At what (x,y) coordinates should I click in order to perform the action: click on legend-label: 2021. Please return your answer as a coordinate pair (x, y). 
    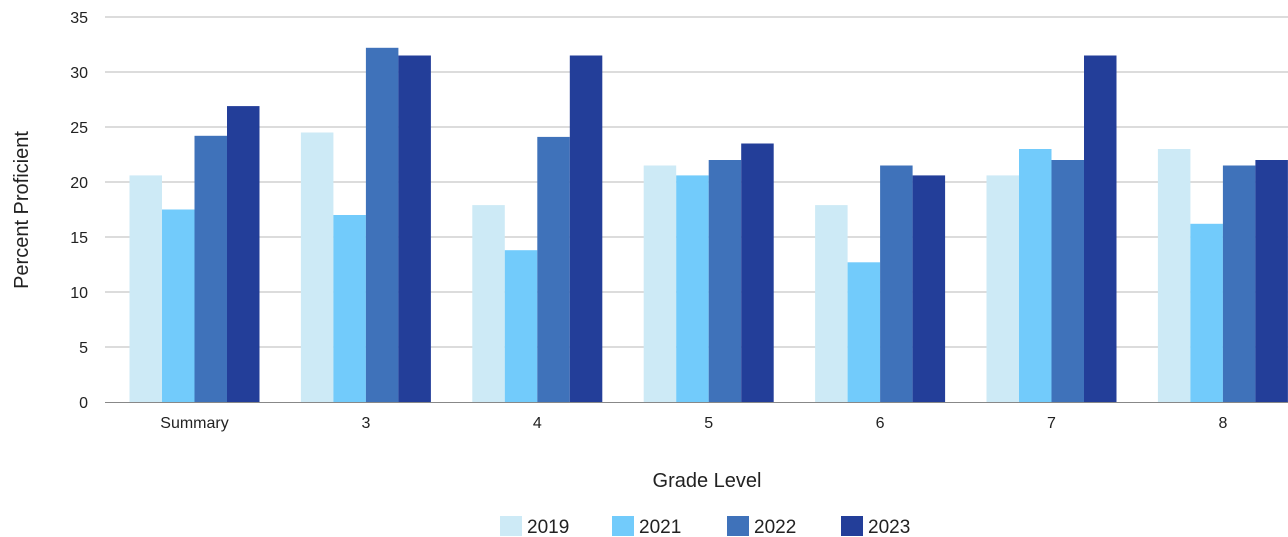
    Looking at the image, I should click on (660, 527).